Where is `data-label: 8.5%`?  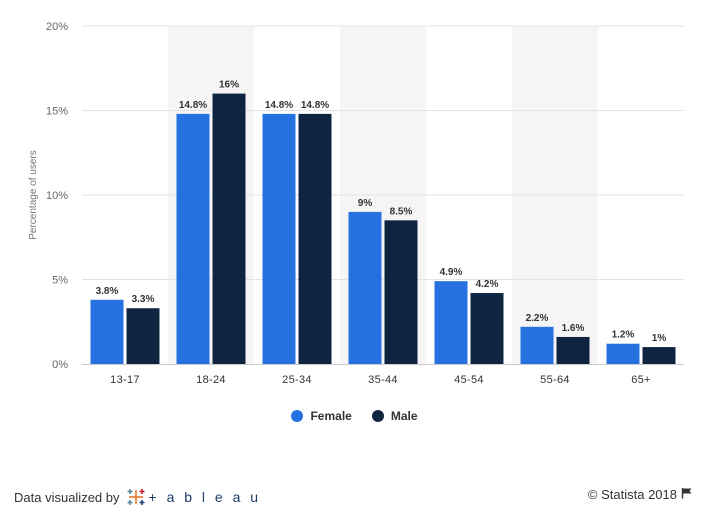 data-label: 8.5% is located at coordinates (401, 211).